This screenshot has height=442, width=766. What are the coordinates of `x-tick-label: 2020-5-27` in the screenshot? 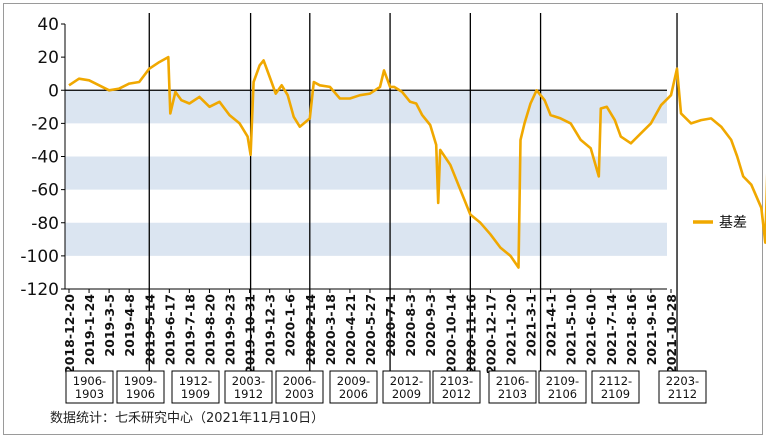 It's located at (370, 329).